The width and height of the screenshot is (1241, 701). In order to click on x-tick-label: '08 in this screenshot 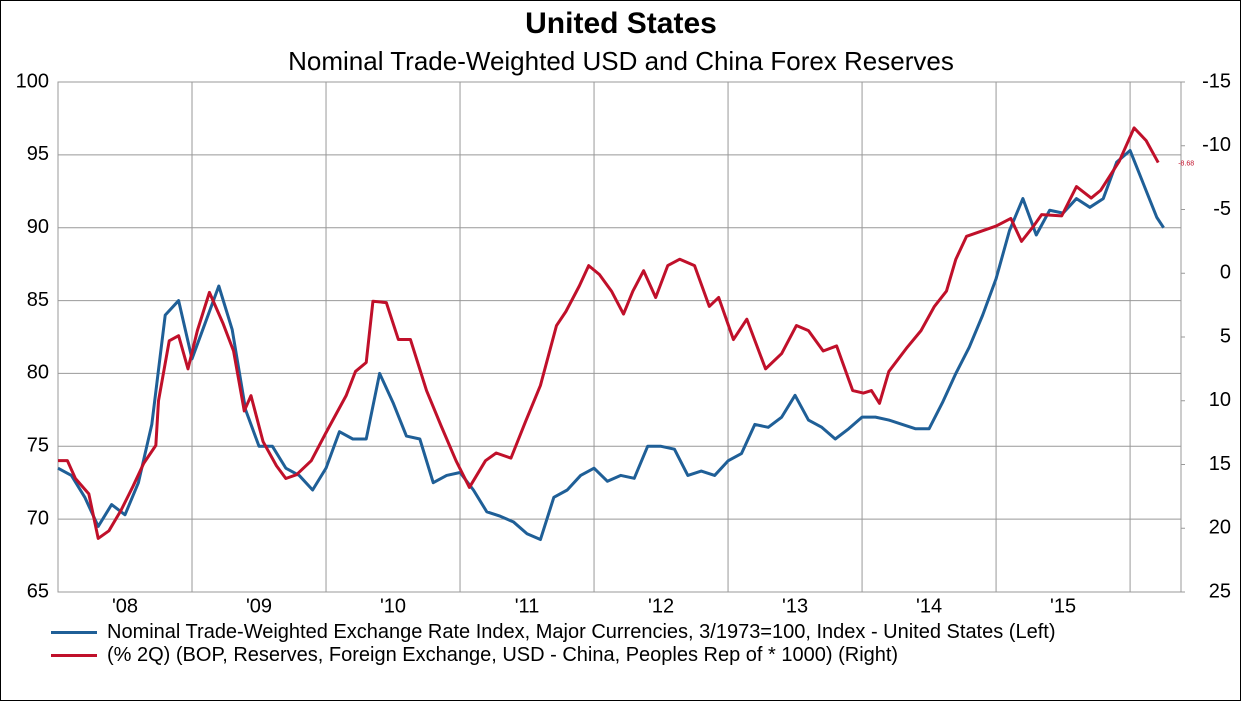, I will do `click(125, 606)`.